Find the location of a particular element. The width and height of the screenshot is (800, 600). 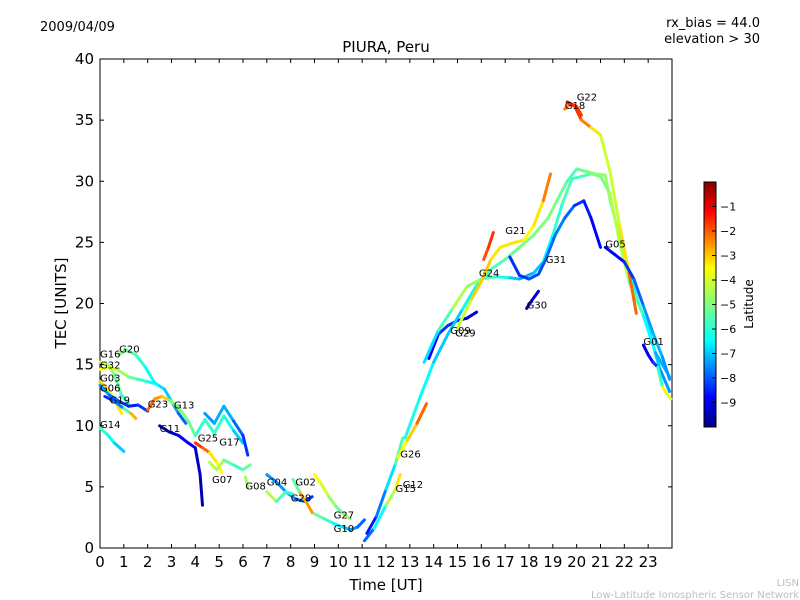

y-tick-label: 35 is located at coordinates (84, 120).